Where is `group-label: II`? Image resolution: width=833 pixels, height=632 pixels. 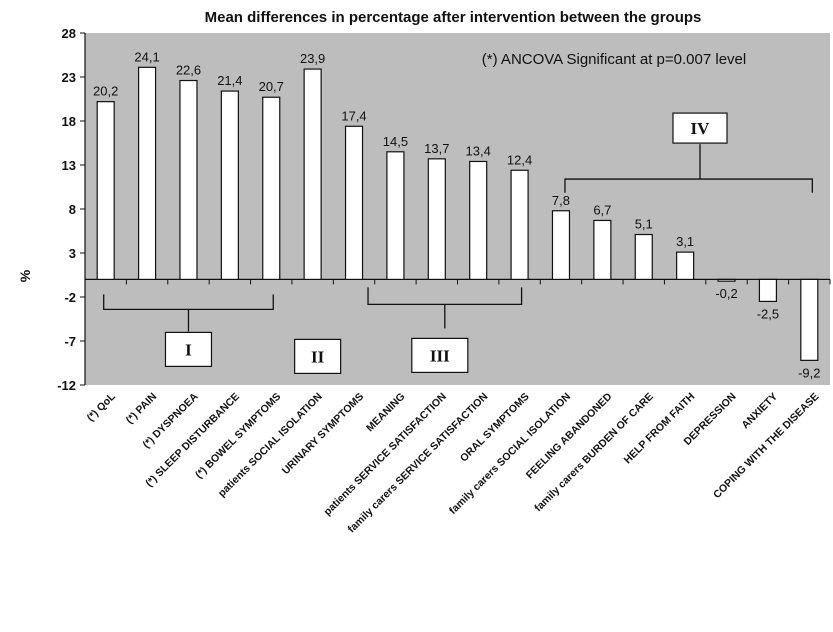
group-label: II is located at coordinates (318, 356).